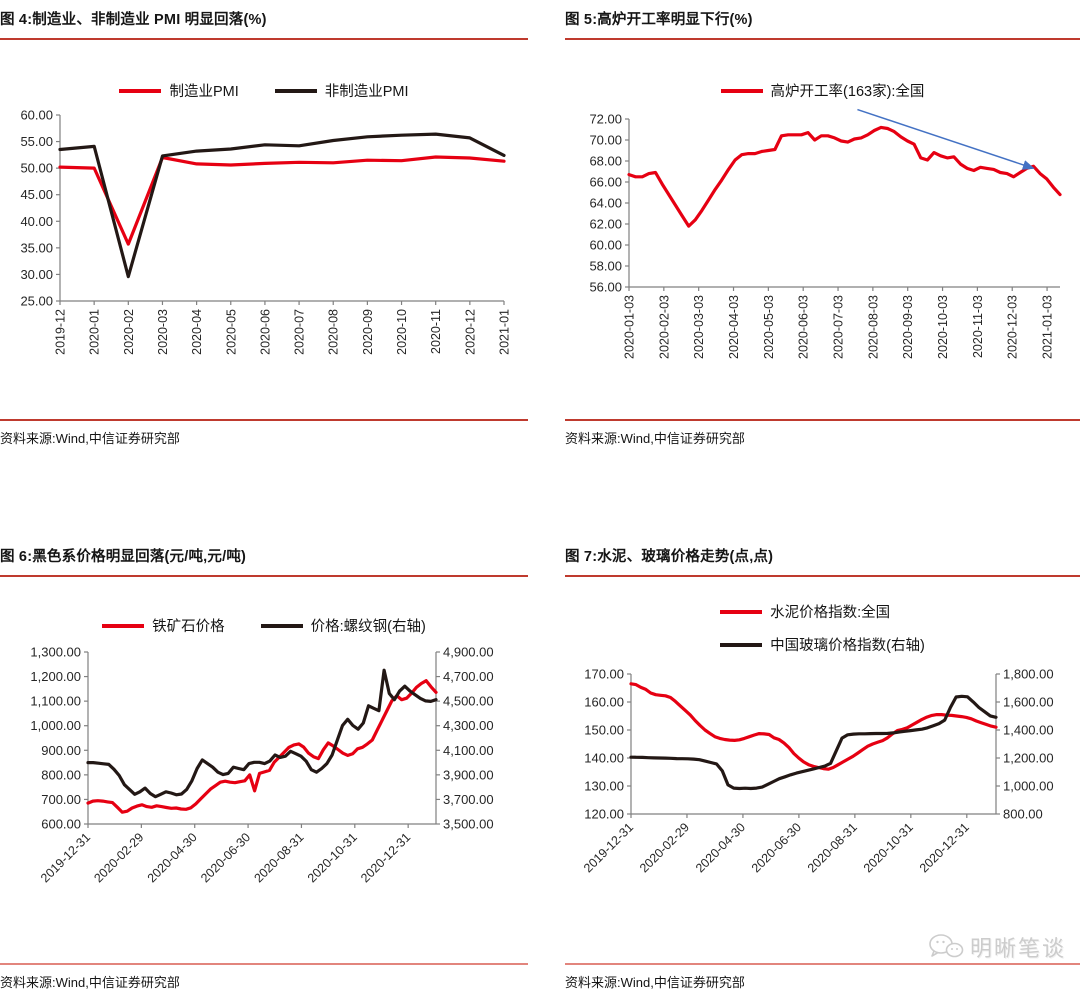 The width and height of the screenshot is (1080, 999). Describe the element at coordinates (468, 774) in the screenshot. I see `y2-tick-label: 3,900.00` at that location.